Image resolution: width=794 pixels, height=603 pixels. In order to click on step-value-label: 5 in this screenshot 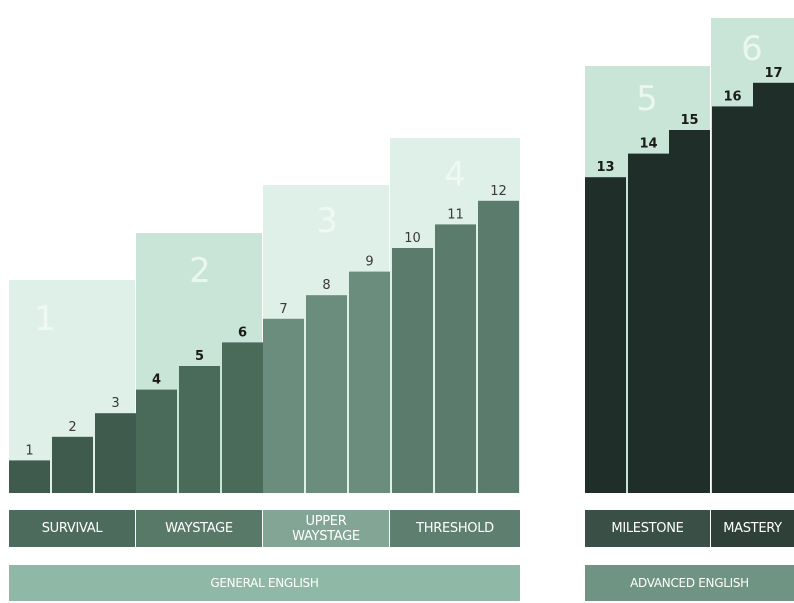, I will do `click(199, 356)`.